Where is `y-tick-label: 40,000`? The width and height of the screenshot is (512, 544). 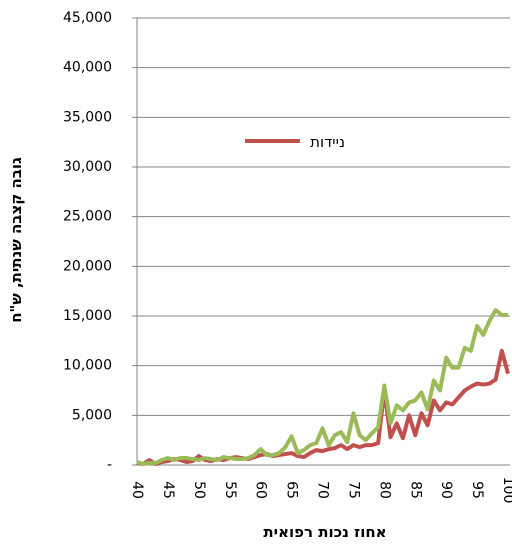 y-tick-label: 40,000 is located at coordinates (87, 68).